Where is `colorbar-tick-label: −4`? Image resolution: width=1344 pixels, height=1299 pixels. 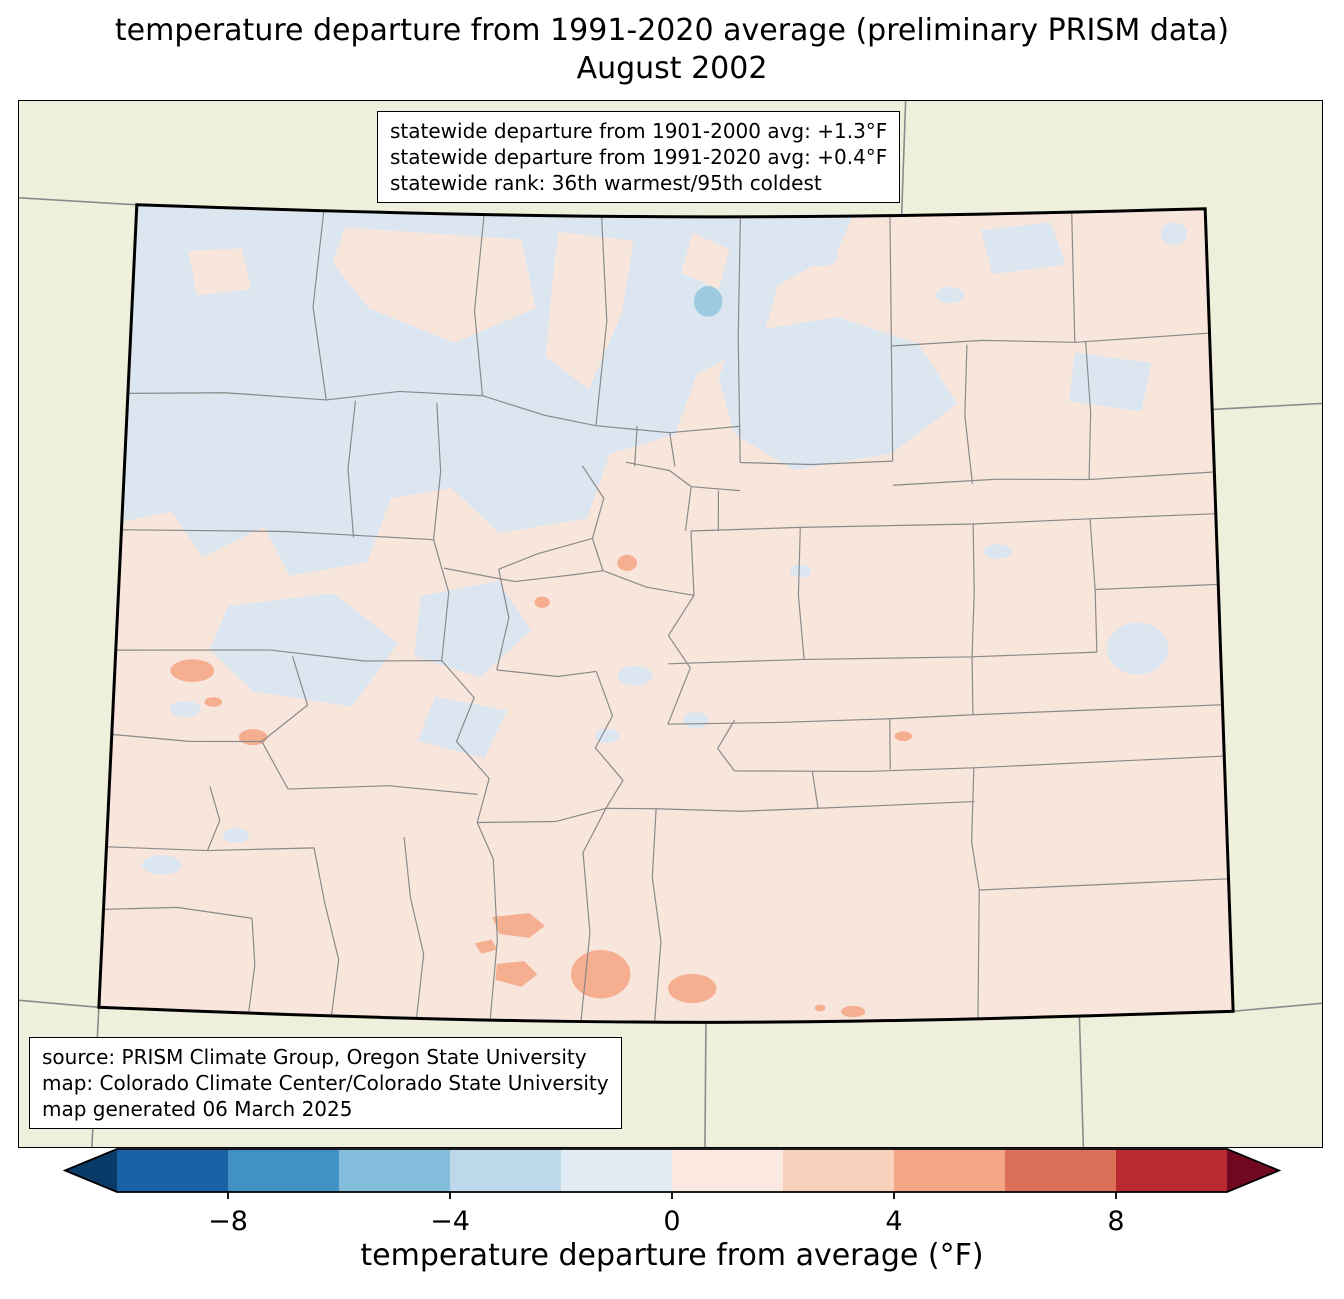 colorbar-tick-label: −4 is located at coordinates (450, 1221).